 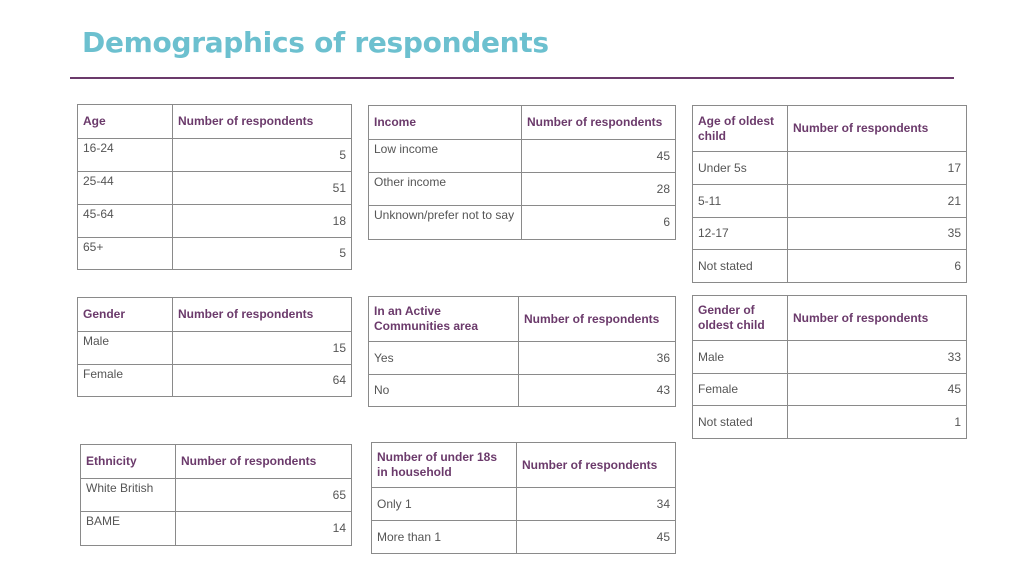 I want to click on row-label: 5-11, so click(x=740, y=201).